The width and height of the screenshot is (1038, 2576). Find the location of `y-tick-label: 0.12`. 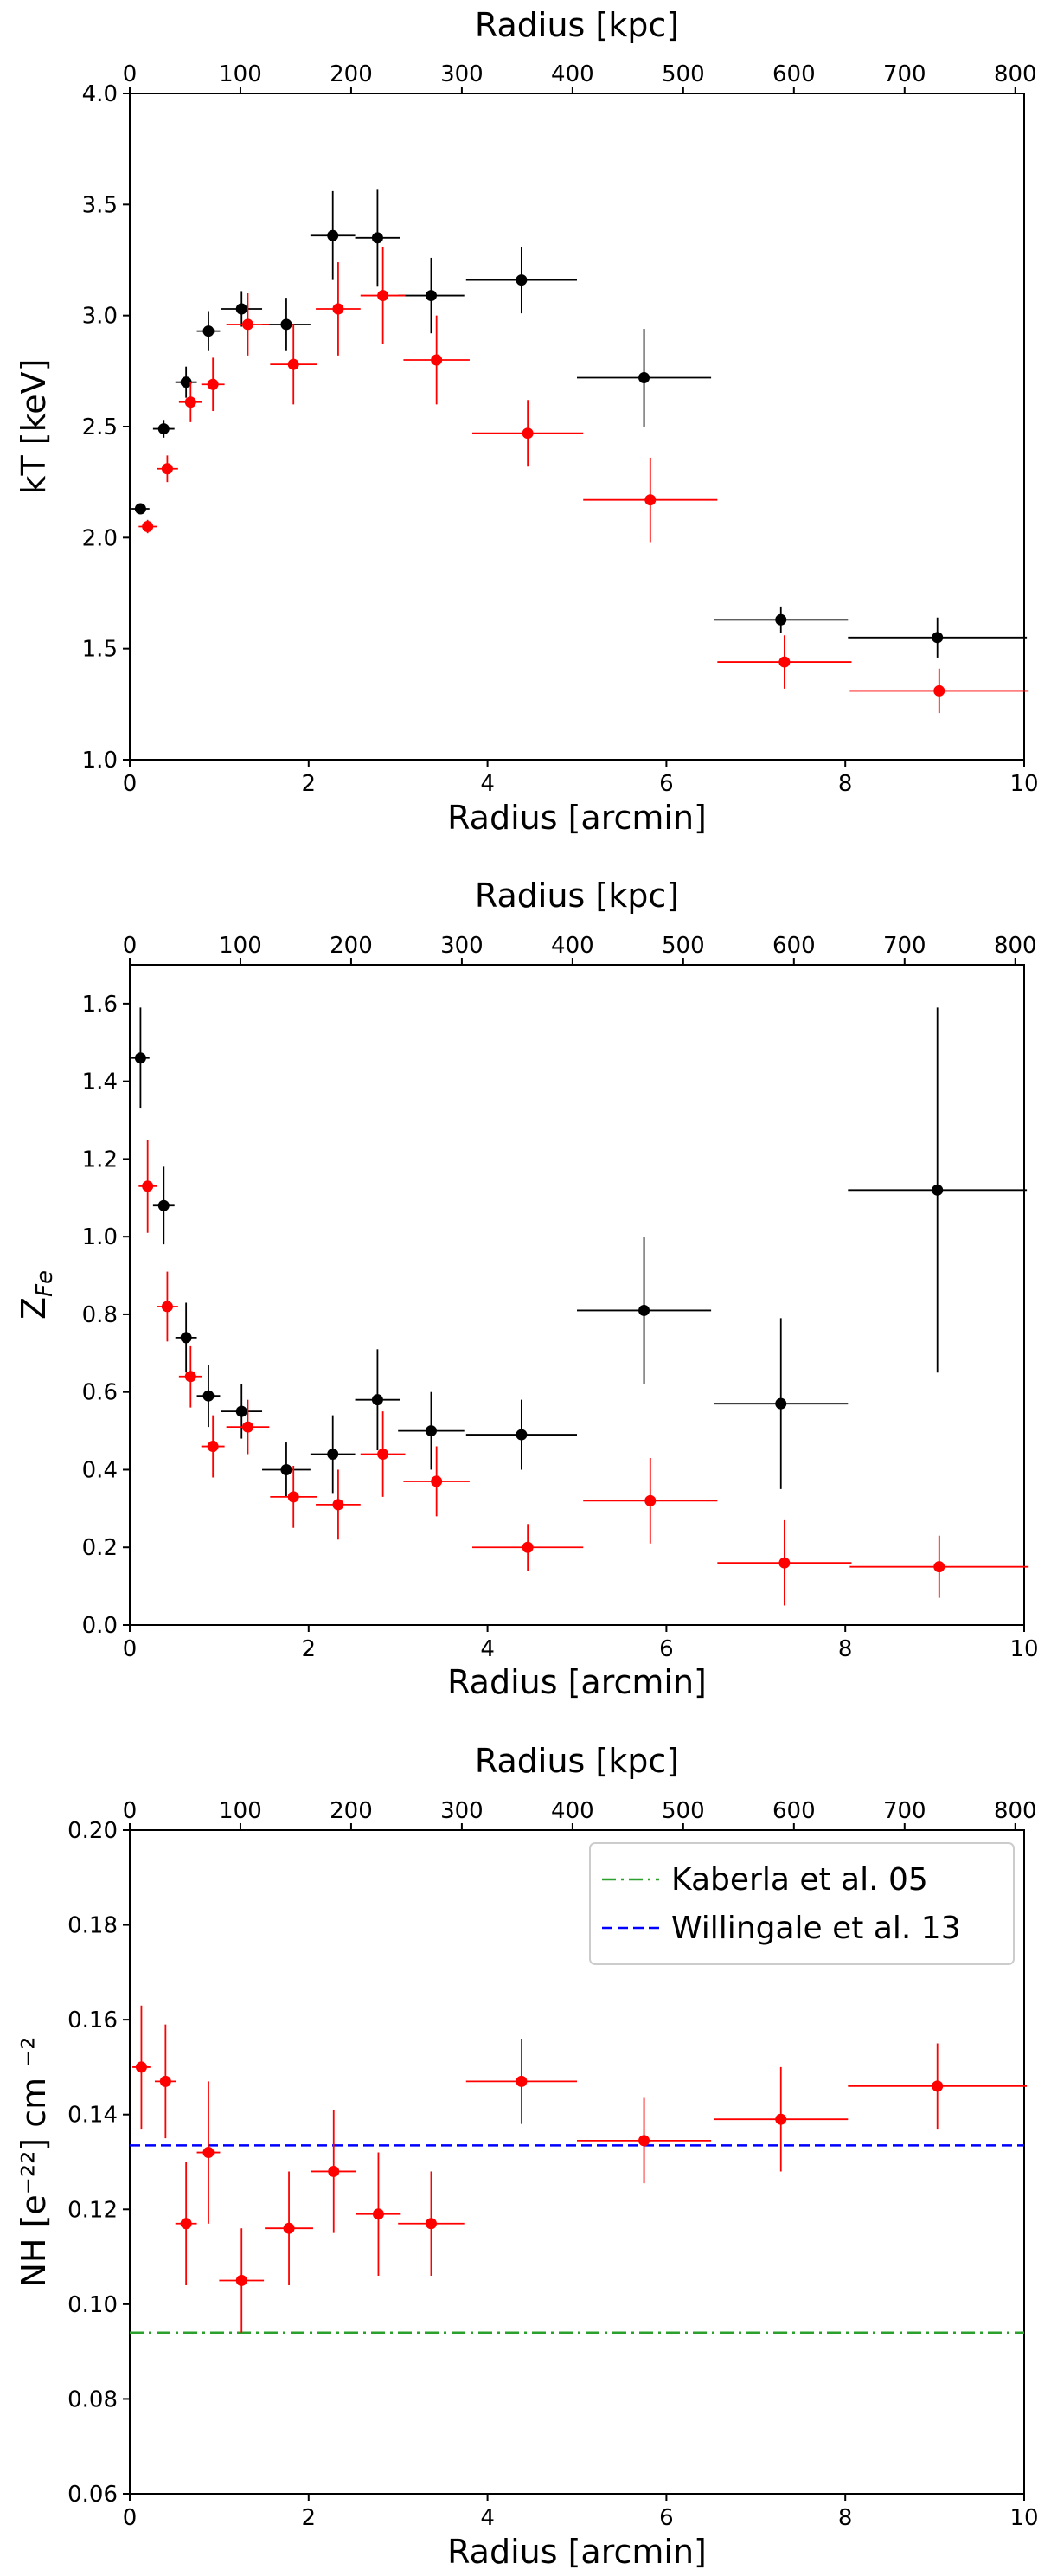

y-tick-label: 0.12 is located at coordinates (93, 2210).